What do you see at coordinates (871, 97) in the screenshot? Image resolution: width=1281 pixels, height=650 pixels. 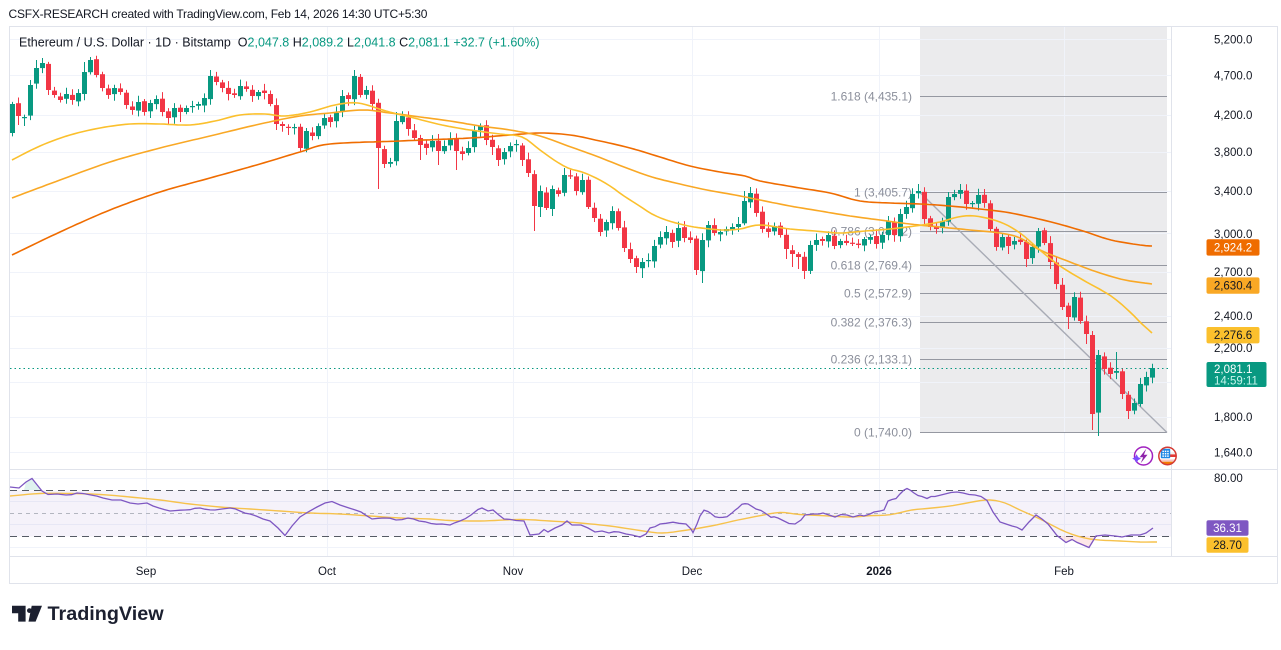 I see `svg-text: 1.618 (4,435.1)` at bounding box center [871, 97].